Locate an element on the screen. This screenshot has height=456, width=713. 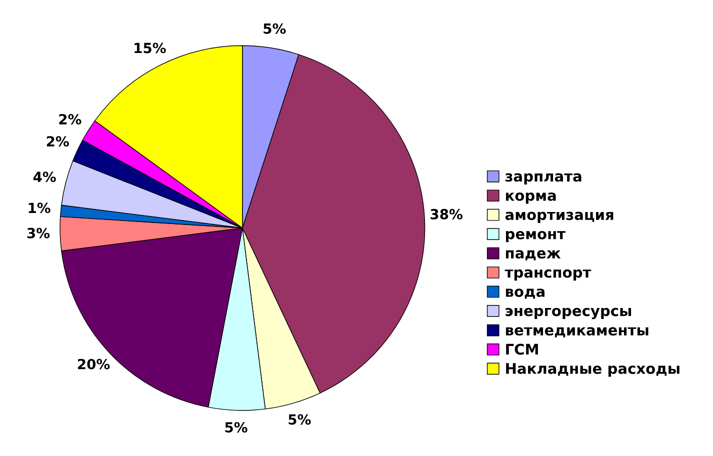
legend-label: падеж is located at coordinates (533, 255).